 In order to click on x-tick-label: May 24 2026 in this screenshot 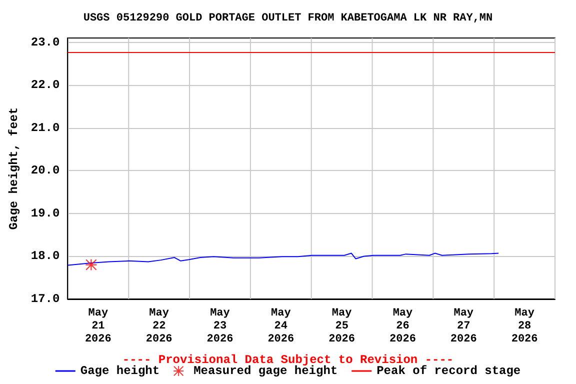, I will do `click(281, 327)`.